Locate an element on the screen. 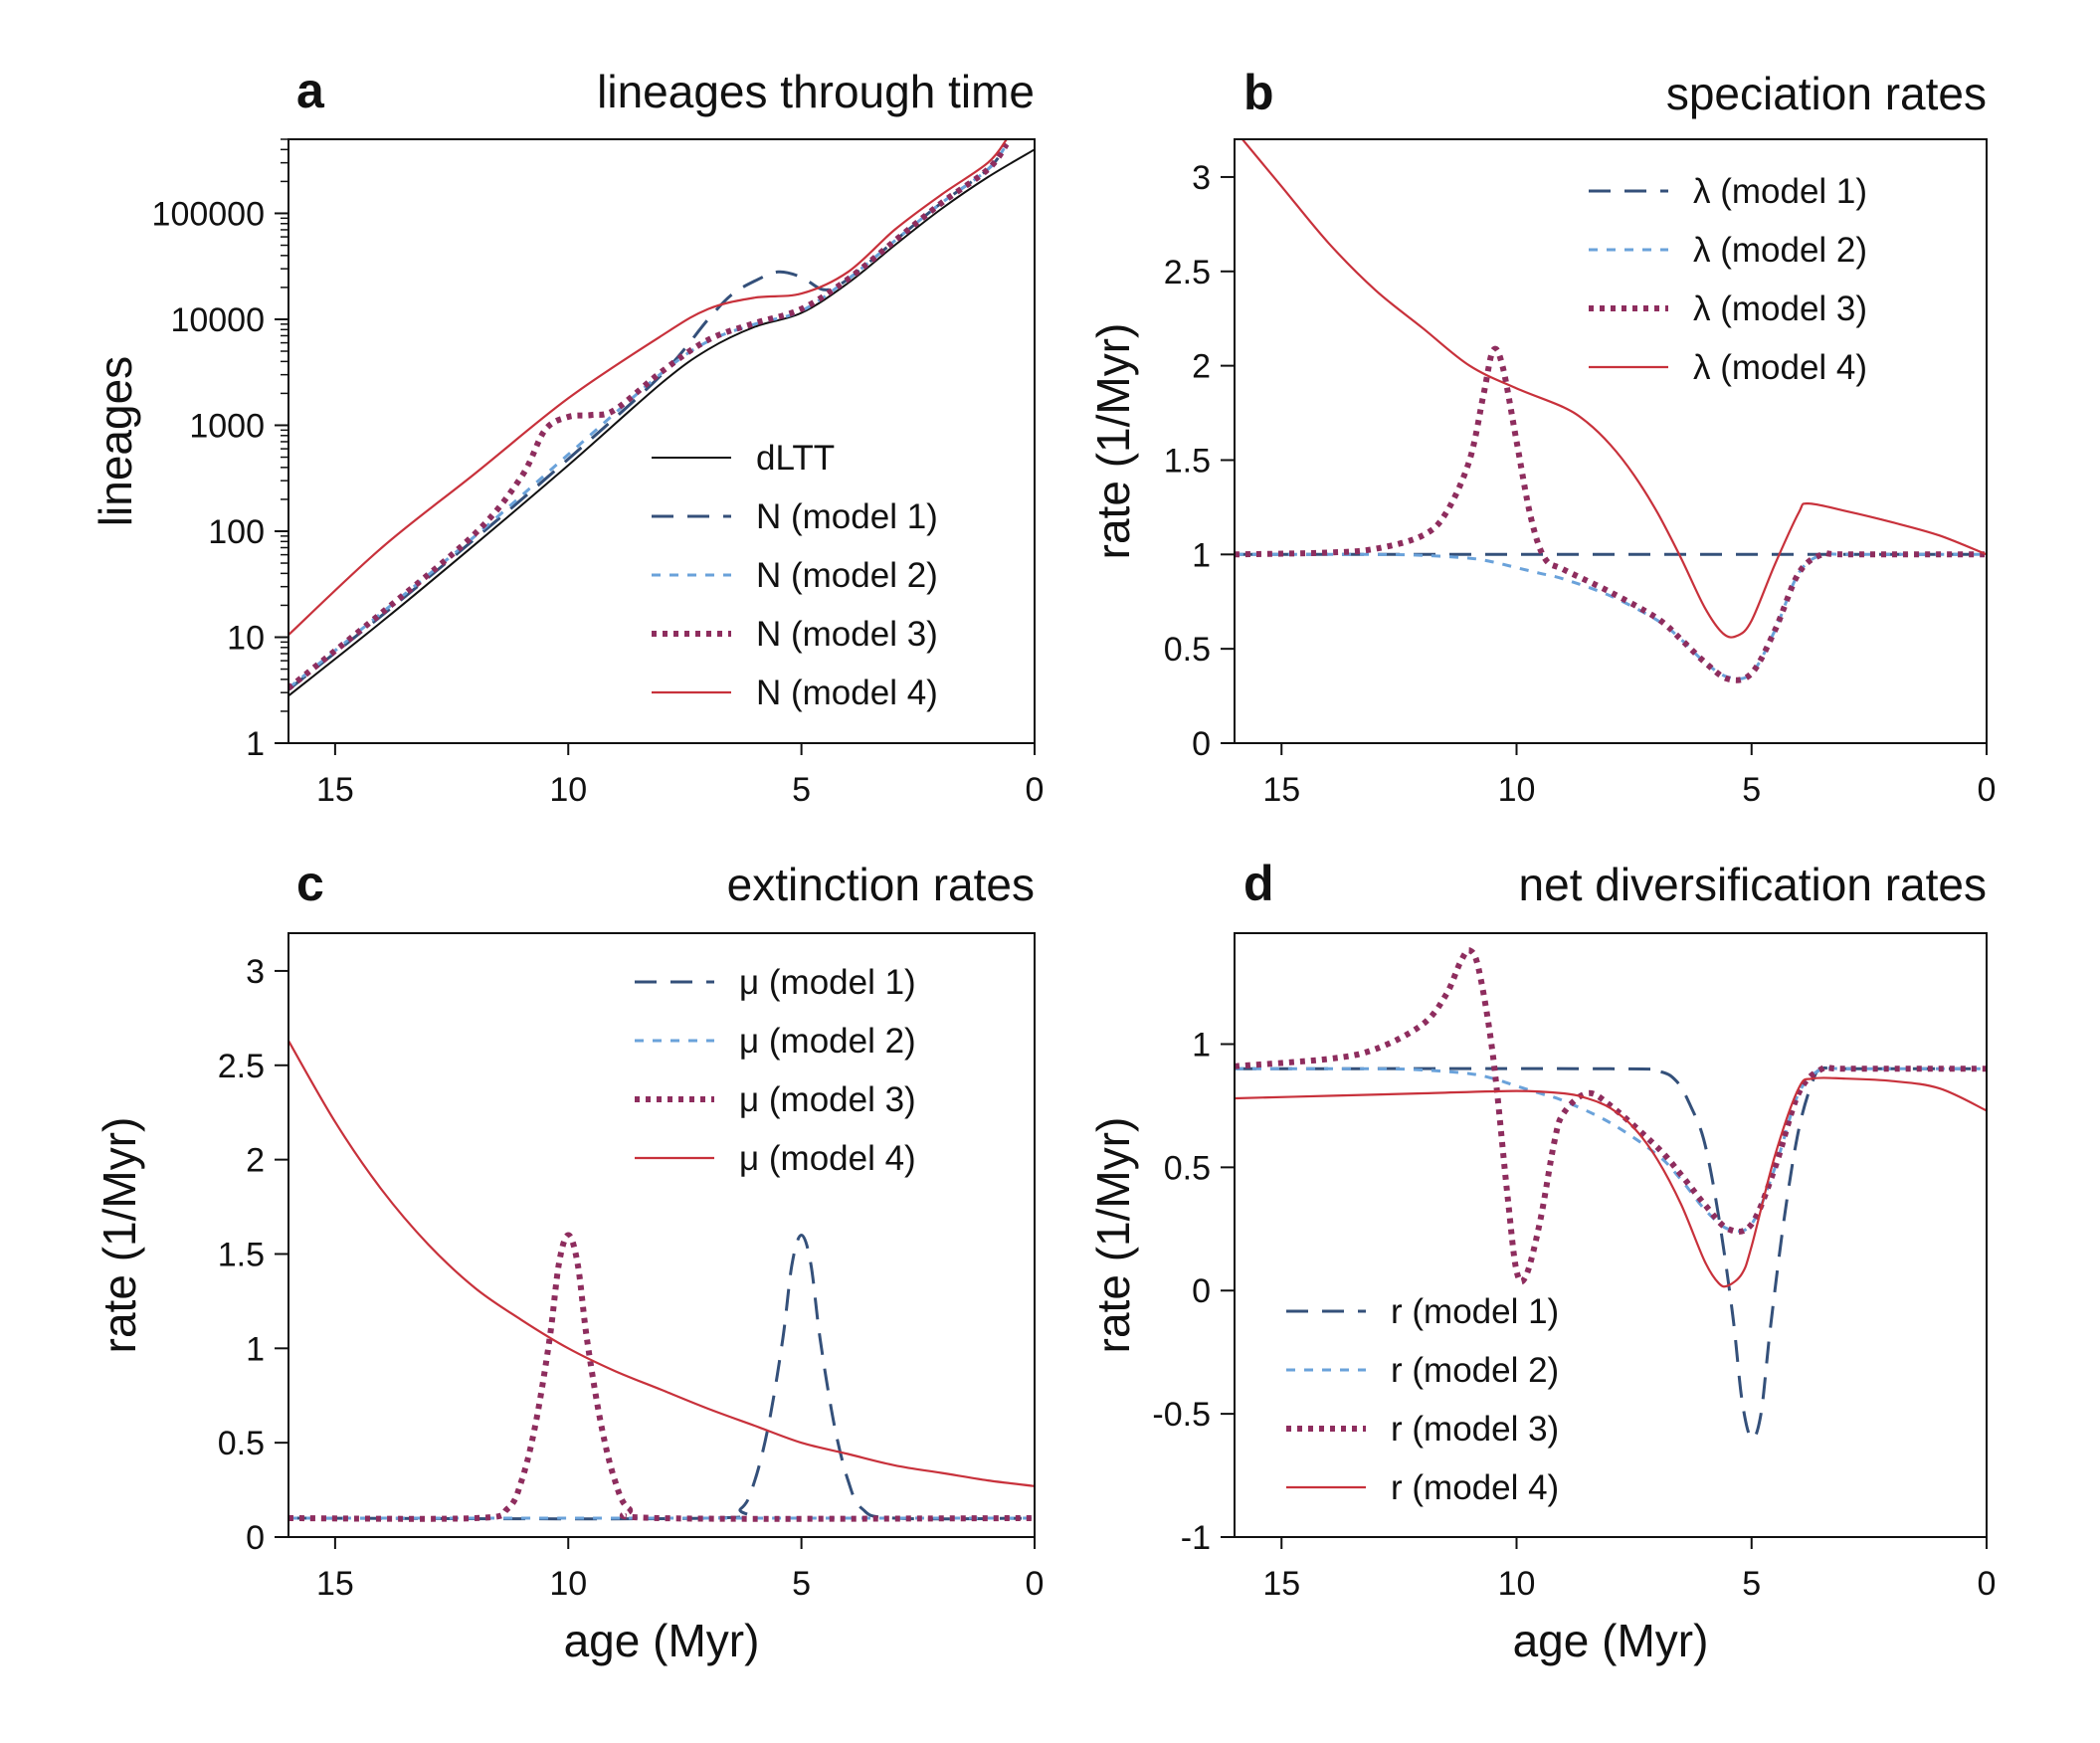 This screenshot has width=2100, height=1743. y-tick-label: 10 is located at coordinates (246, 638).